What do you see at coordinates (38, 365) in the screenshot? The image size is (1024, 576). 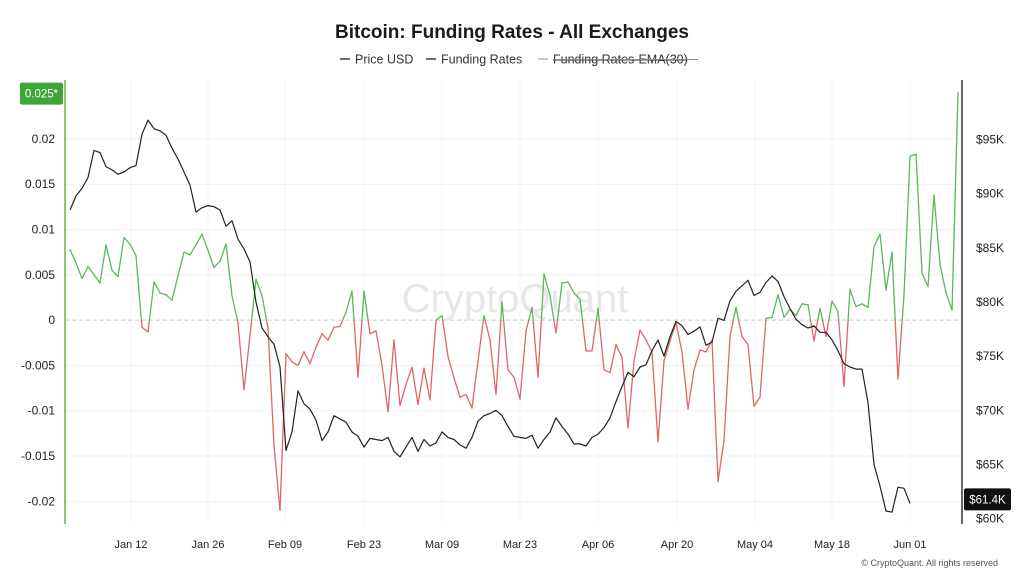 I see `y-left-tick-label: -0.005` at bounding box center [38, 365].